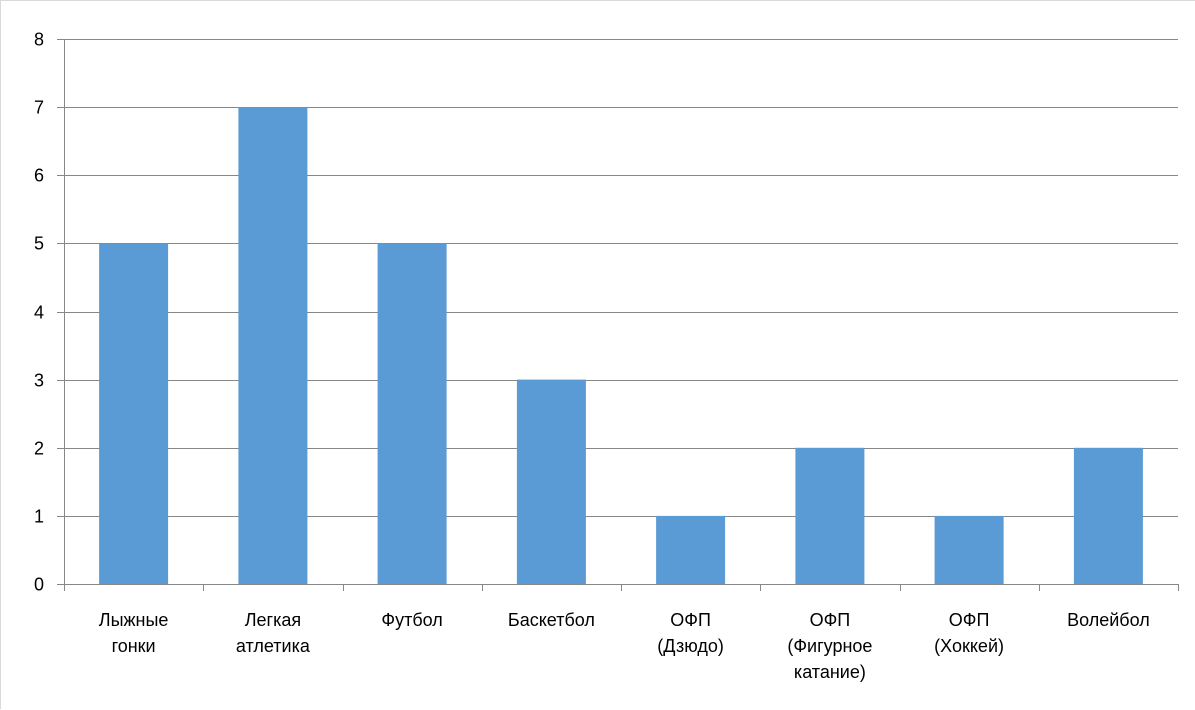 This screenshot has width=1195, height=710. I want to click on x-tick-label-line: катание), so click(830, 672).